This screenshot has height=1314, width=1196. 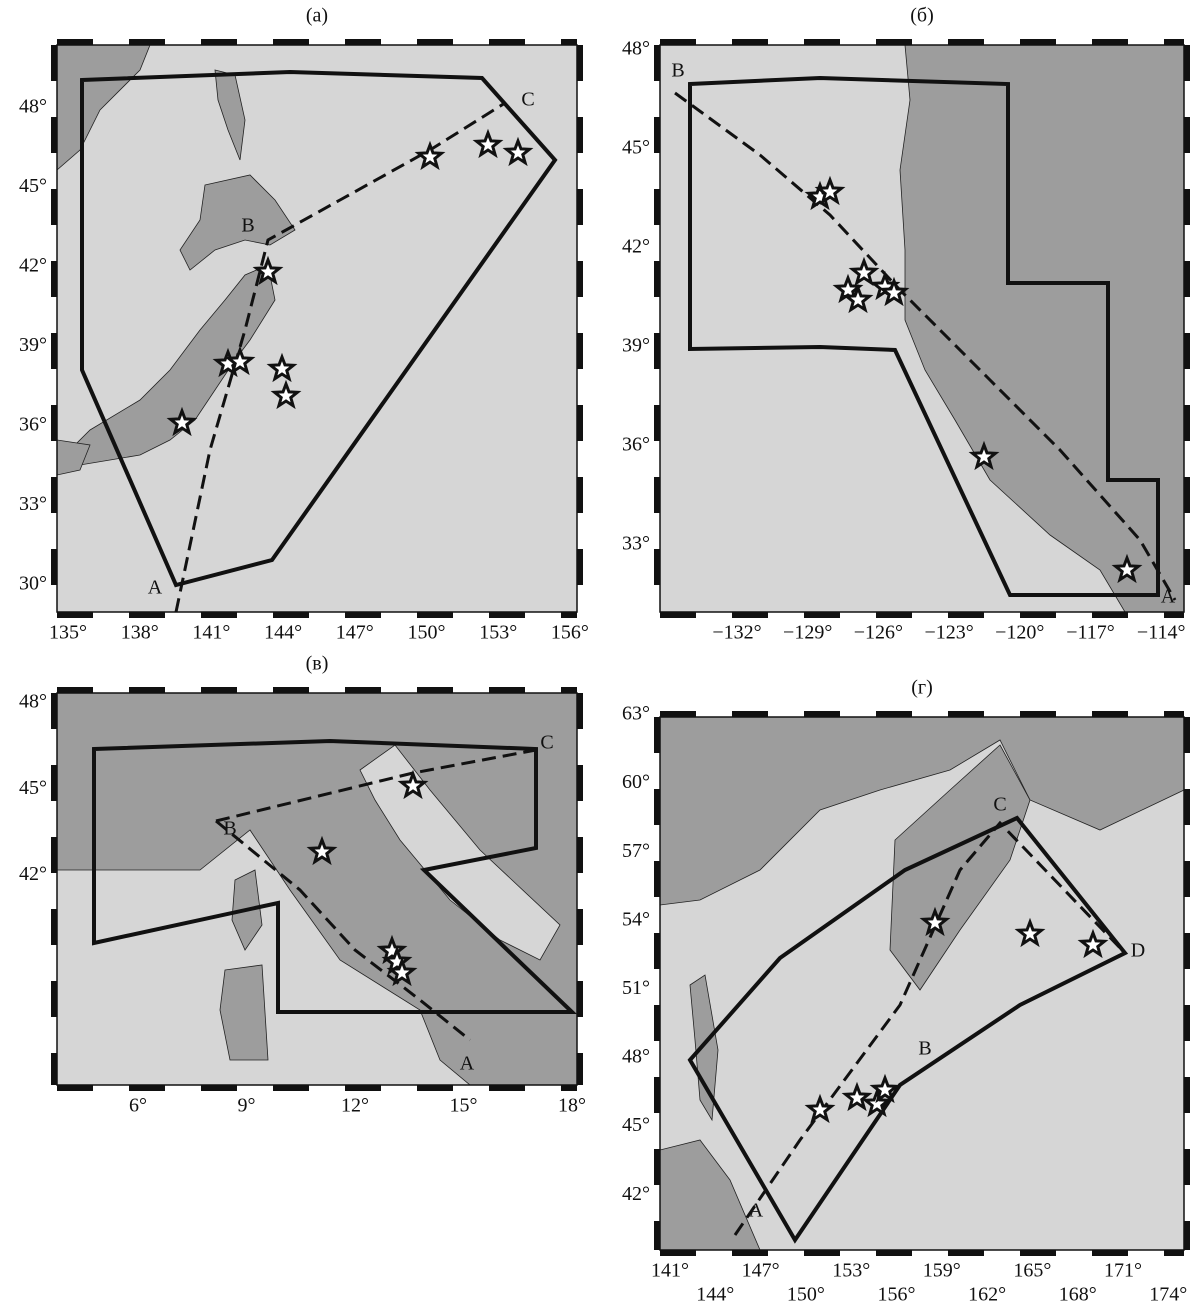 I want to click on x-tick-label: 150°, so click(x=806, y=1295).